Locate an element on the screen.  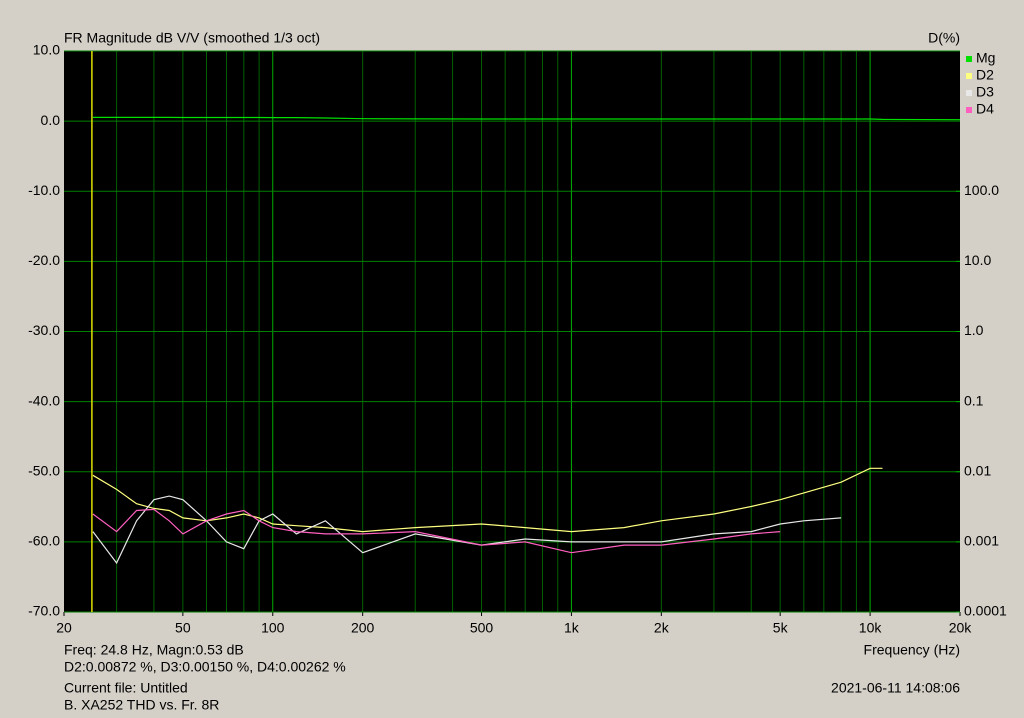
y2-tick-label: 10.0 is located at coordinates (977, 260).